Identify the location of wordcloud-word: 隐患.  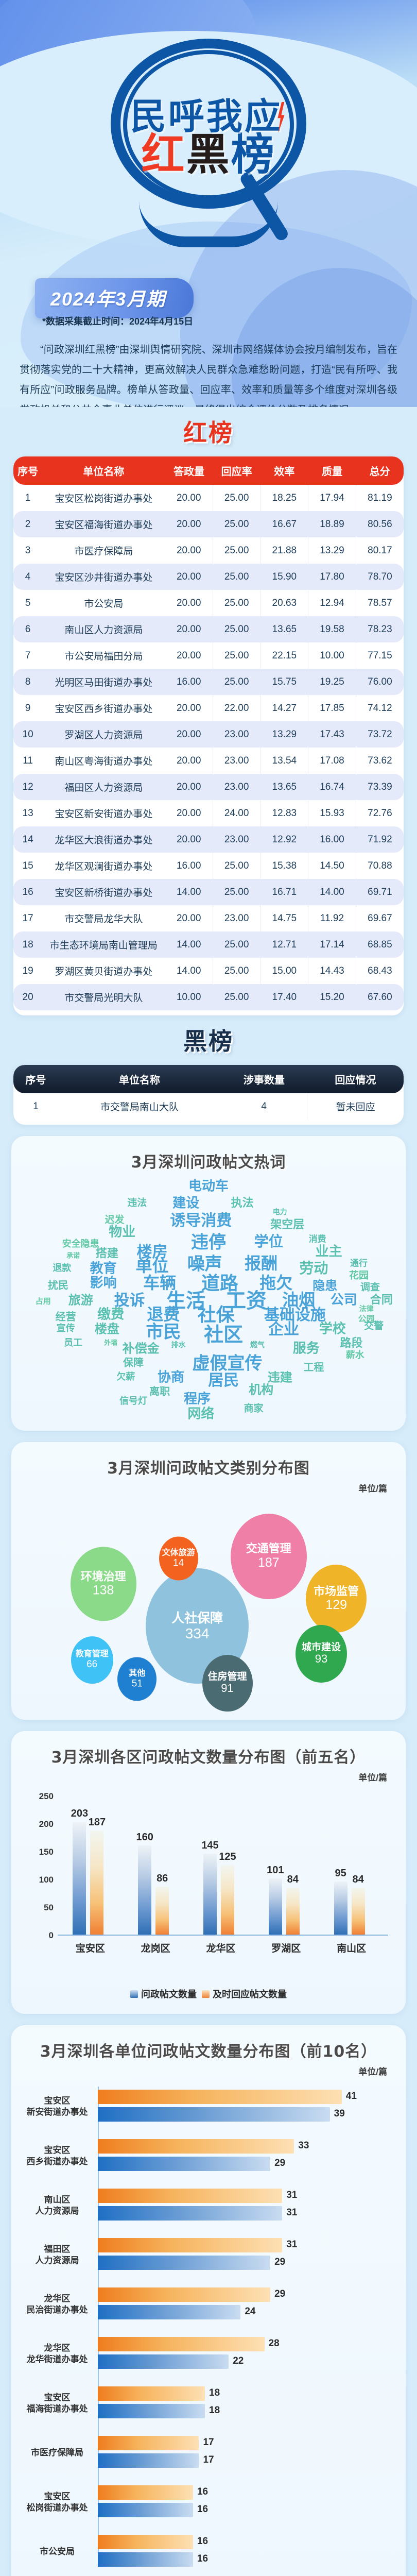
(325, 1285).